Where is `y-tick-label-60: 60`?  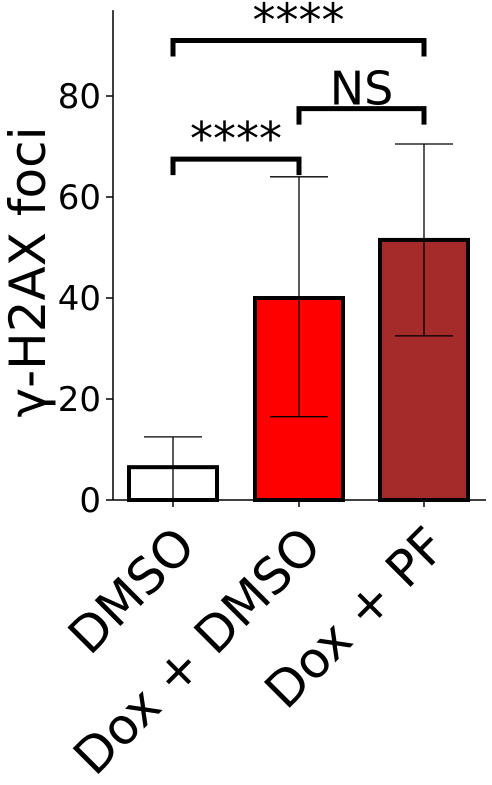 y-tick-label-60: 60 is located at coordinates (79, 198).